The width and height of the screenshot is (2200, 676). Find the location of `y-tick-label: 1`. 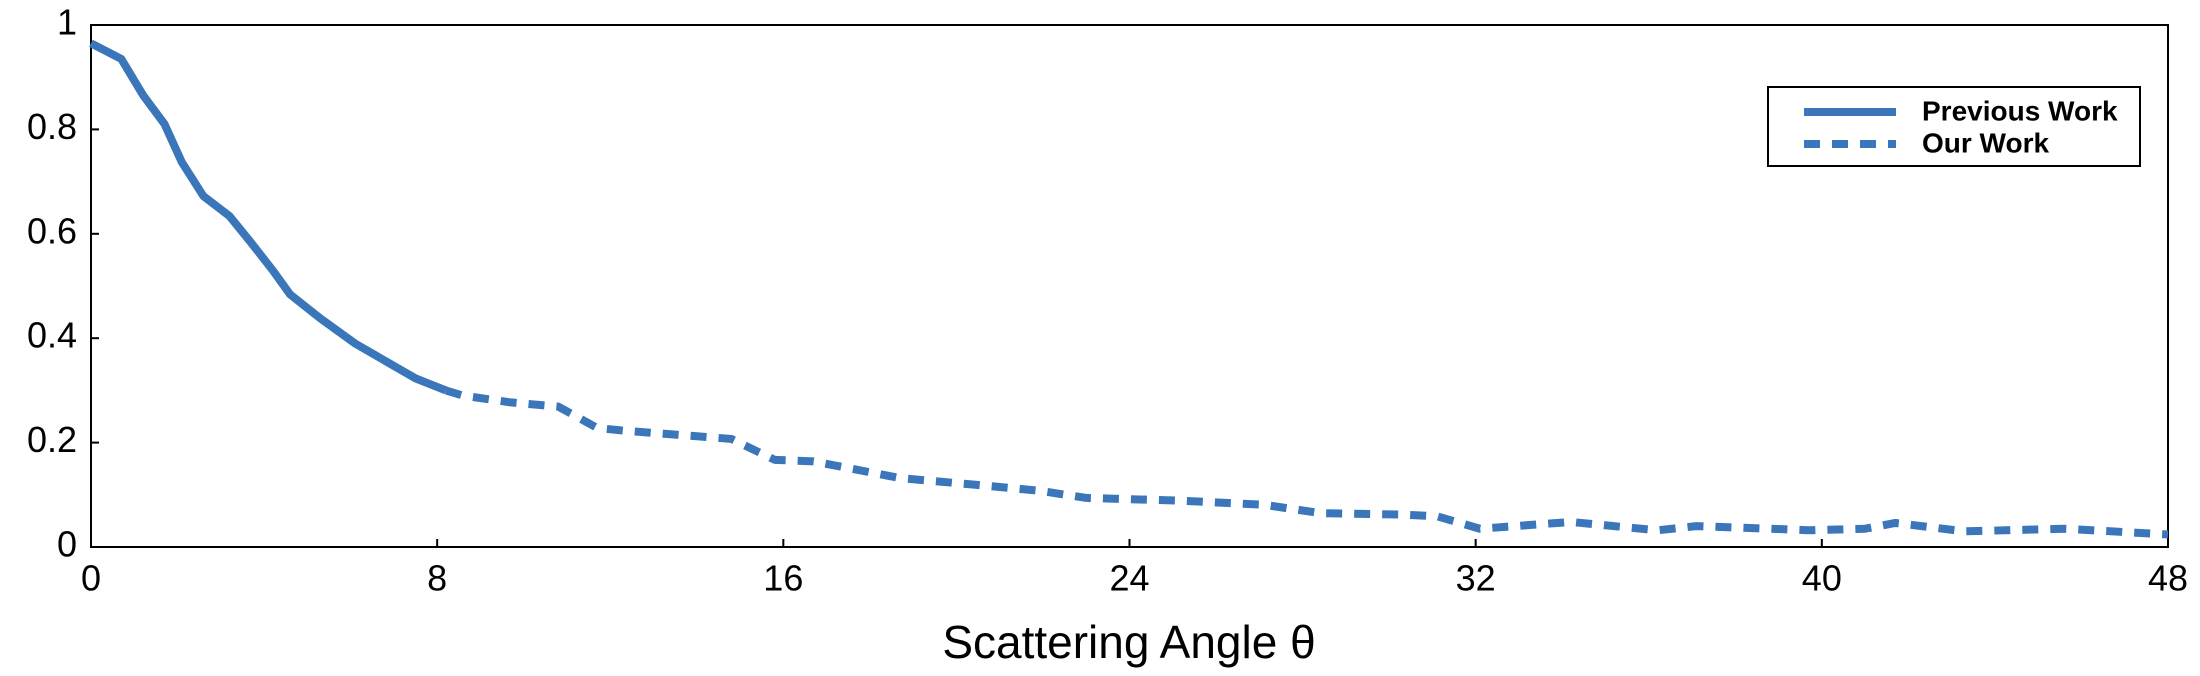

y-tick-label: 1 is located at coordinates (67, 22).